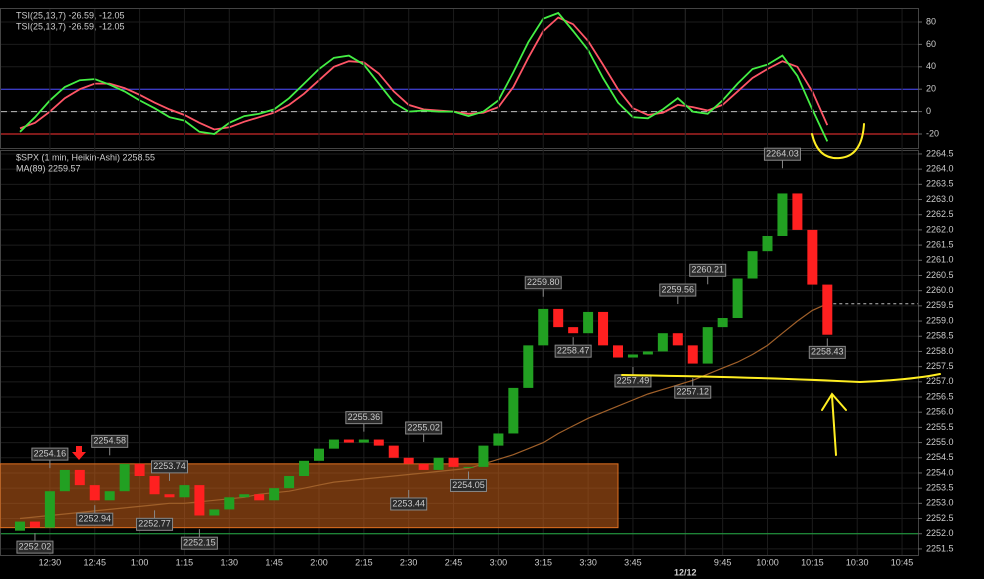 The image size is (984, 579). What do you see at coordinates (940, 260) in the screenshot?
I see `y-tick-label: 2261.0` at bounding box center [940, 260].